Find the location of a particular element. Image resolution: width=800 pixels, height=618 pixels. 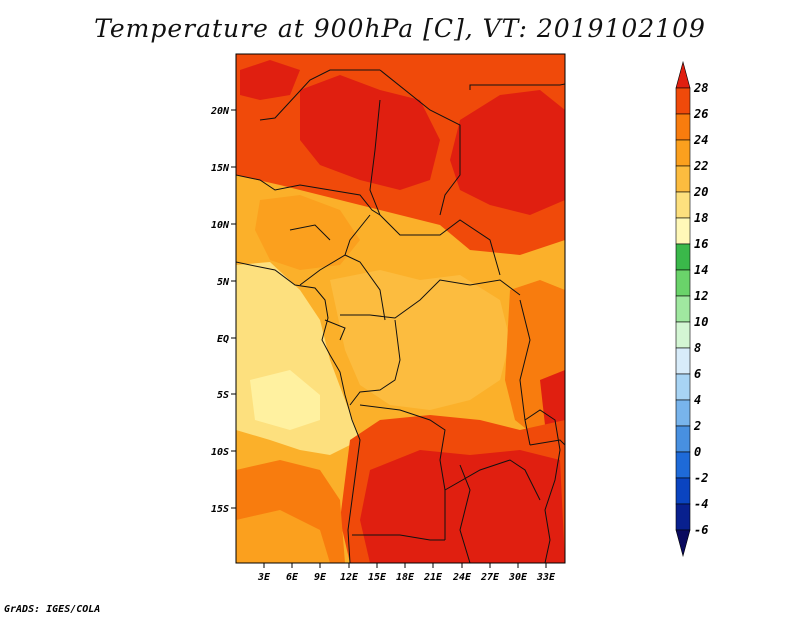

credit-text: GrADS: IGES/COLA is located at coordinates (52, 609).